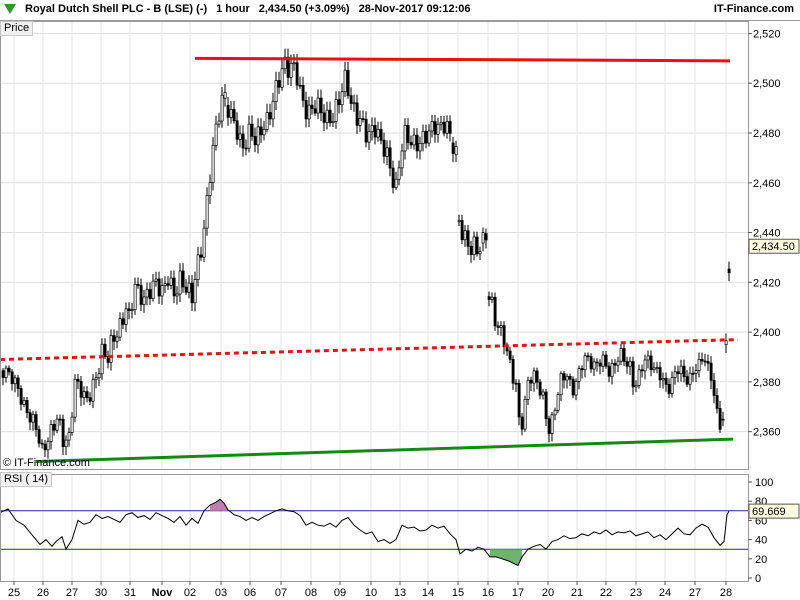 The width and height of the screenshot is (800, 600). What do you see at coordinates (369, 349) in the screenshot?
I see `mid-trendline` at bounding box center [369, 349].